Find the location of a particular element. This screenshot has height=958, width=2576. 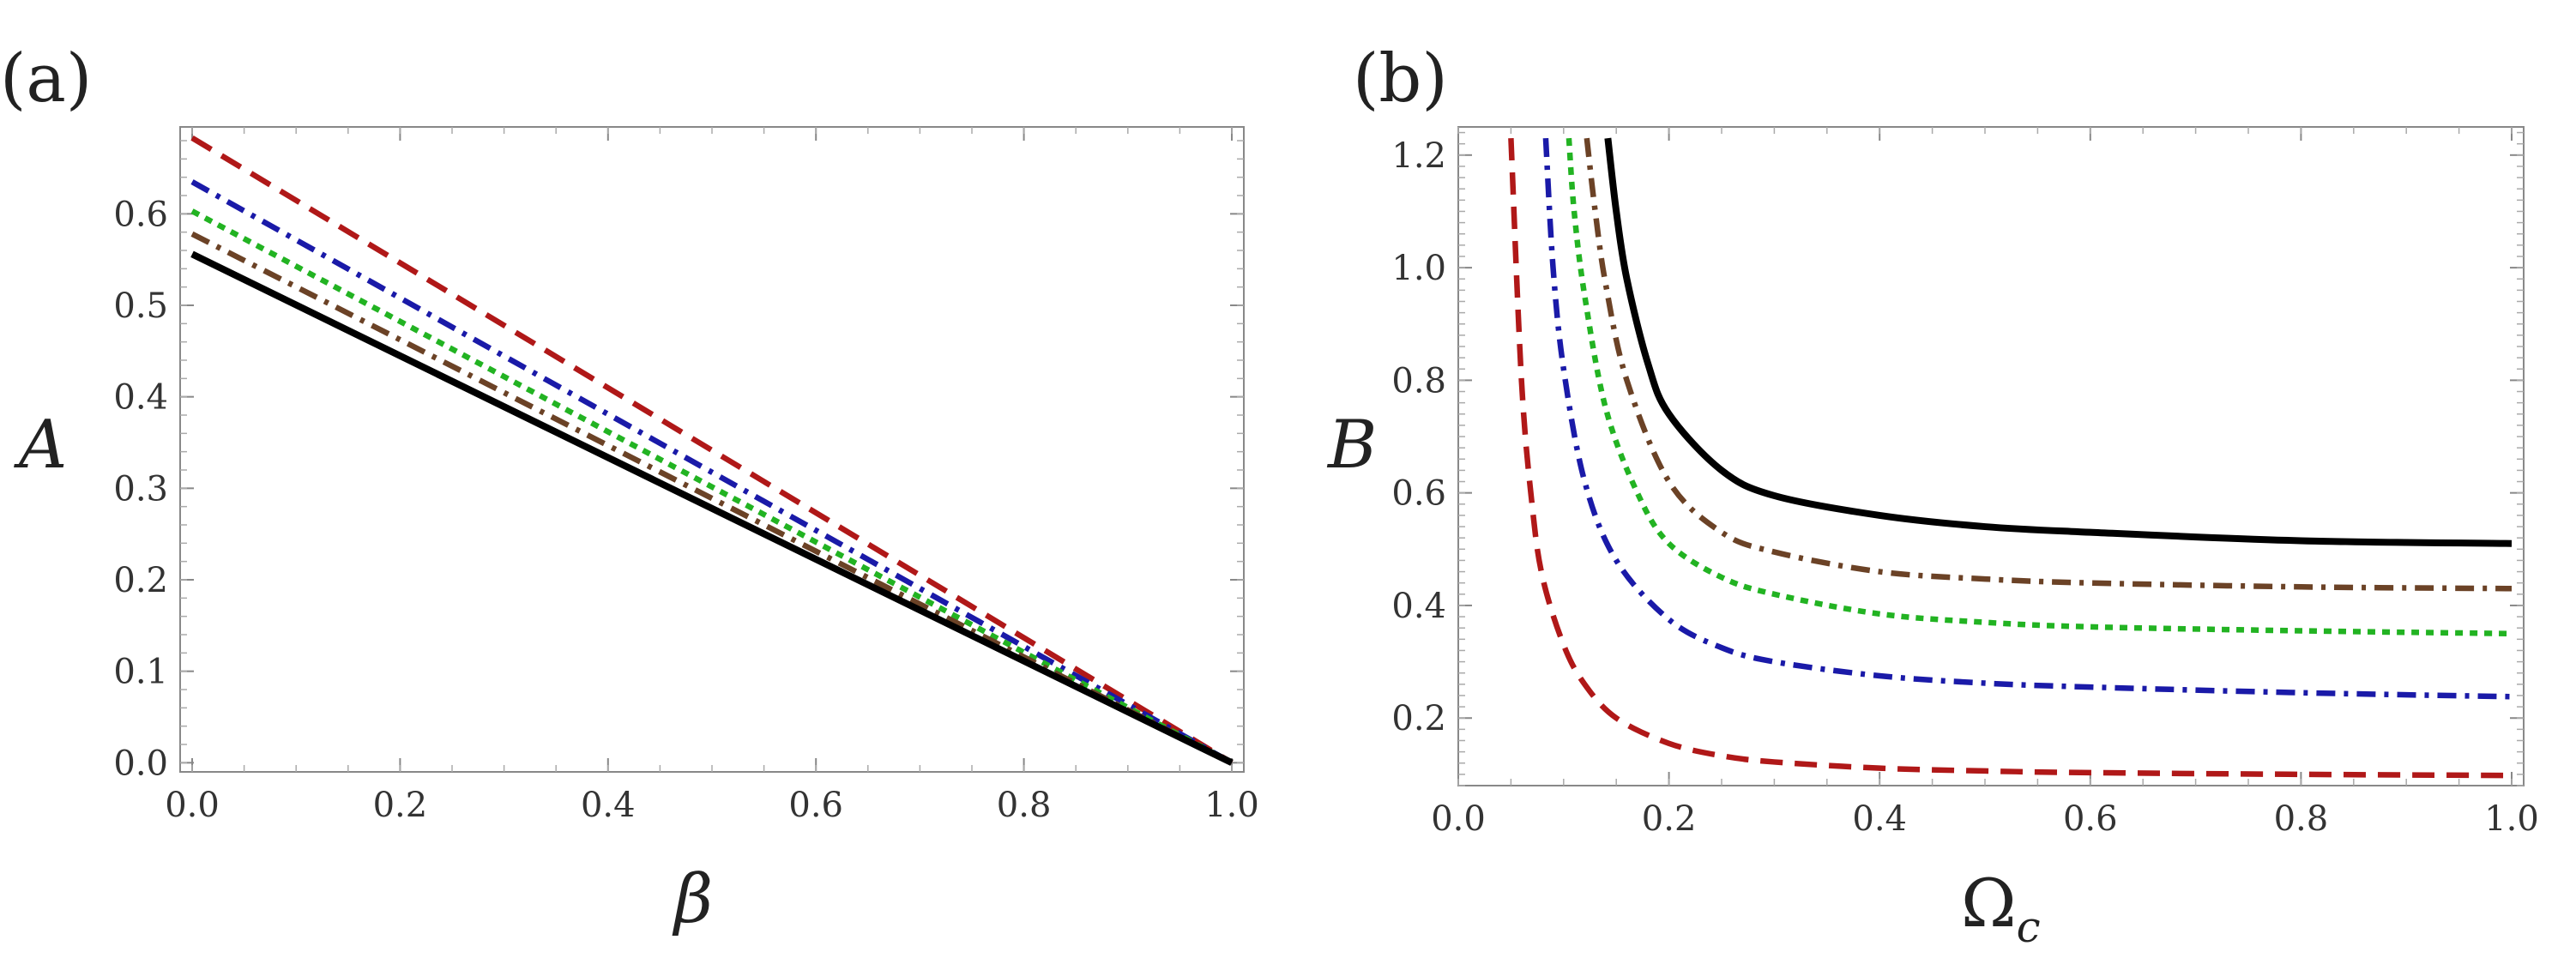

panel-b-ytick-label-1: 0.4 is located at coordinates (1418, 606).